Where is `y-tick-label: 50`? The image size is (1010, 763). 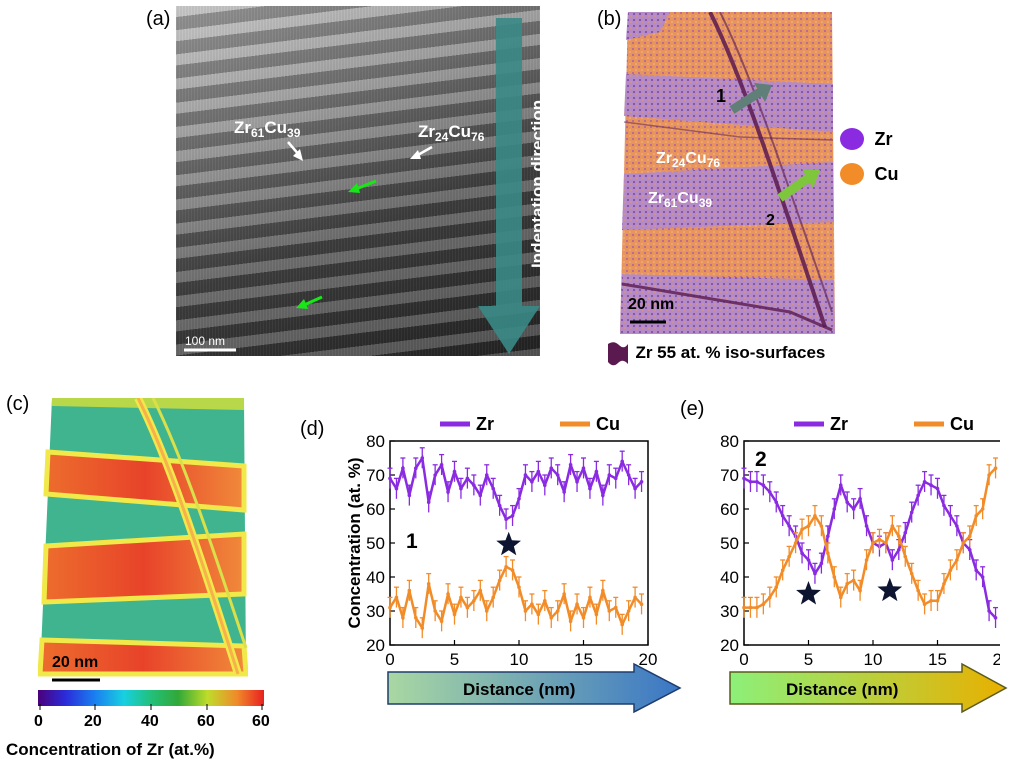
y-tick-label: 50 is located at coordinates (729, 543).